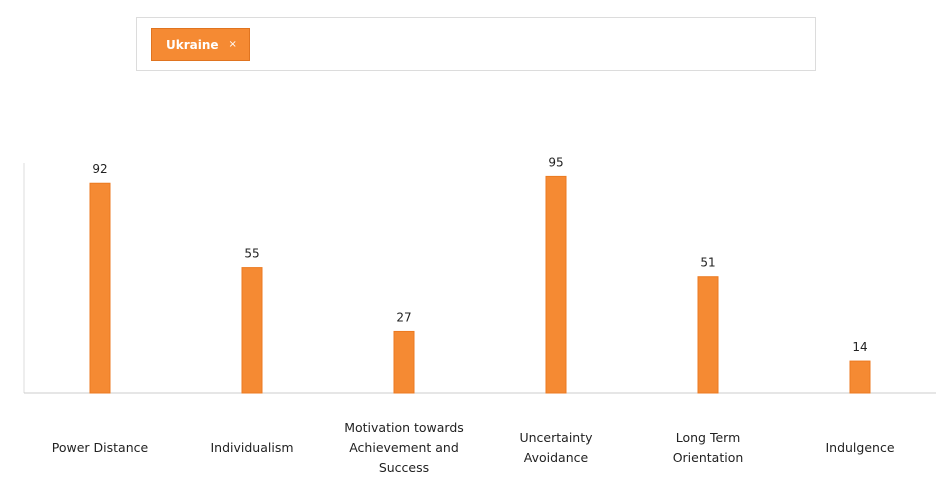 This screenshot has width=936, height=500. Describe the element at coordinates (100, 447) in the screenshot. I see `x-tick-label: Power Distance` at that location.